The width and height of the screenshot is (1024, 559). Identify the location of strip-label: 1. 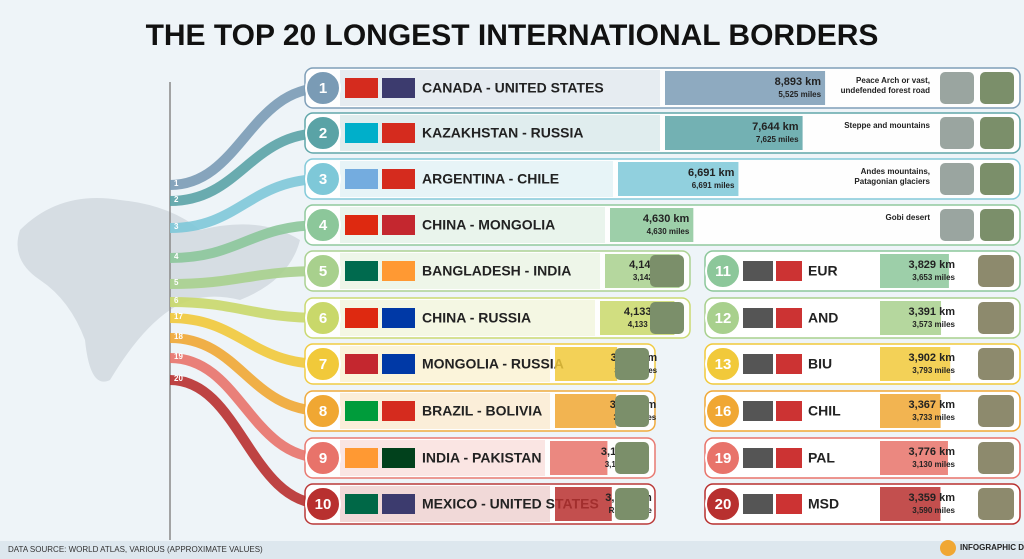
(176, 183).